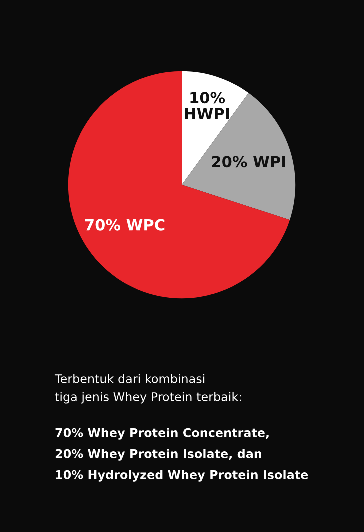 This screenshot has width=364, height=532. I want to click on text: 10% Hydrolyzed Whey Protein Isolate, so click(182, 476).